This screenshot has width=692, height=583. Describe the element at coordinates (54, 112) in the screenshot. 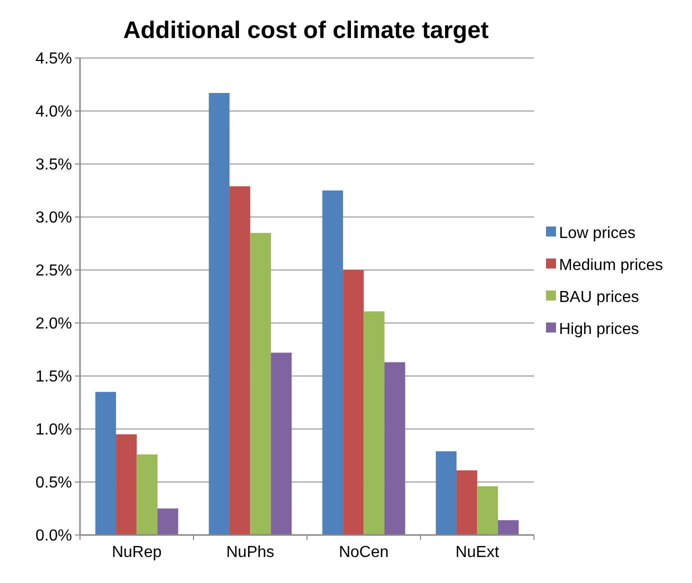

I see `y-tick-label: 4.0%` at that location.